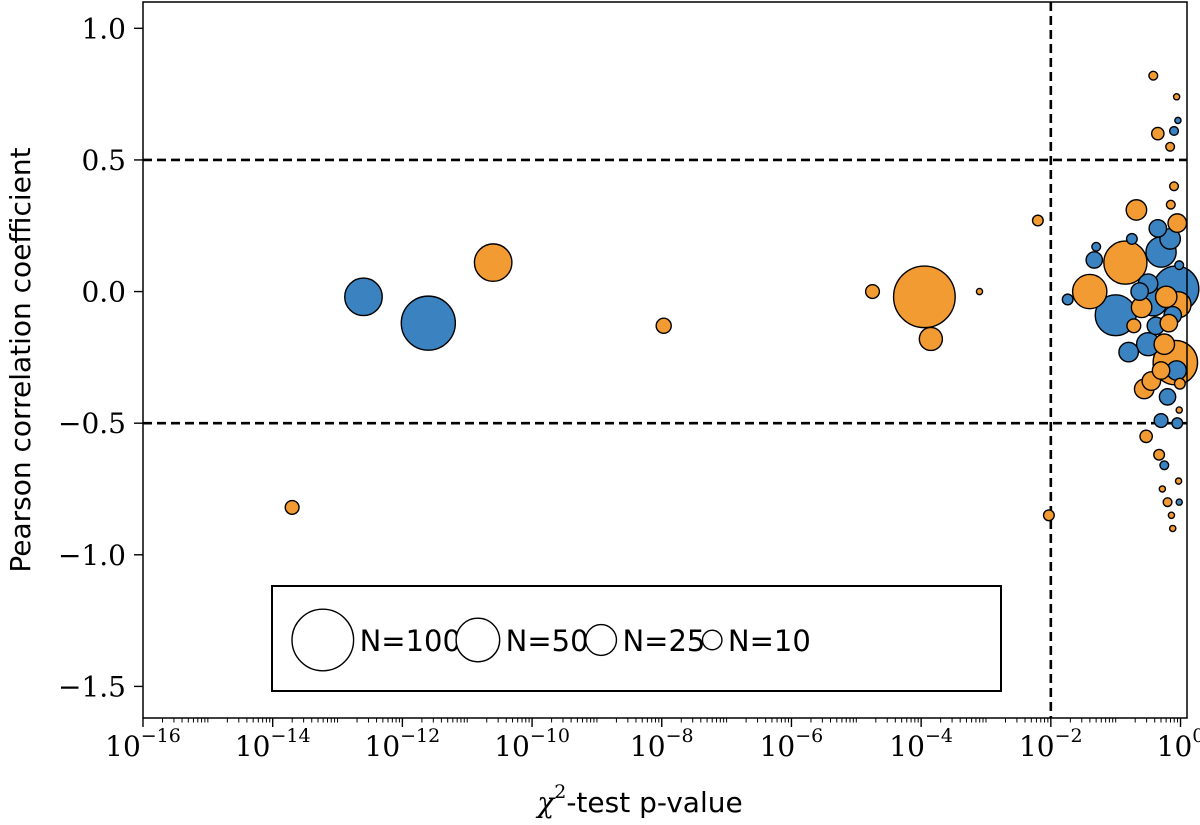  What do you see at coordinates (103, 160) in the screenshot?
I see `y-tick-label-1: 0.5` at bounding box center [103, 160].